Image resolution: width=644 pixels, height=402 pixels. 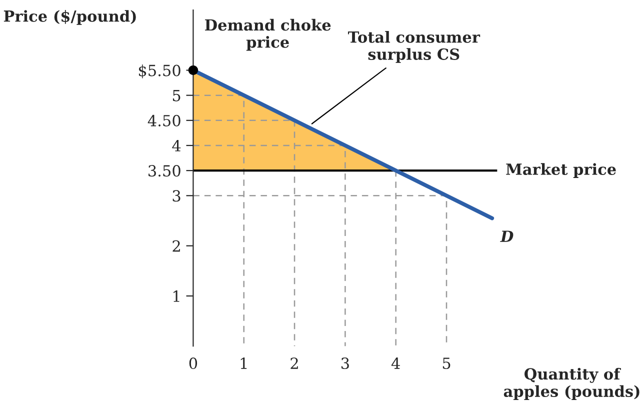 What do you see at coordinates (176, 96) in the screenshot?
I see `y-tick-label: 5` at bounding box center [176, 96].